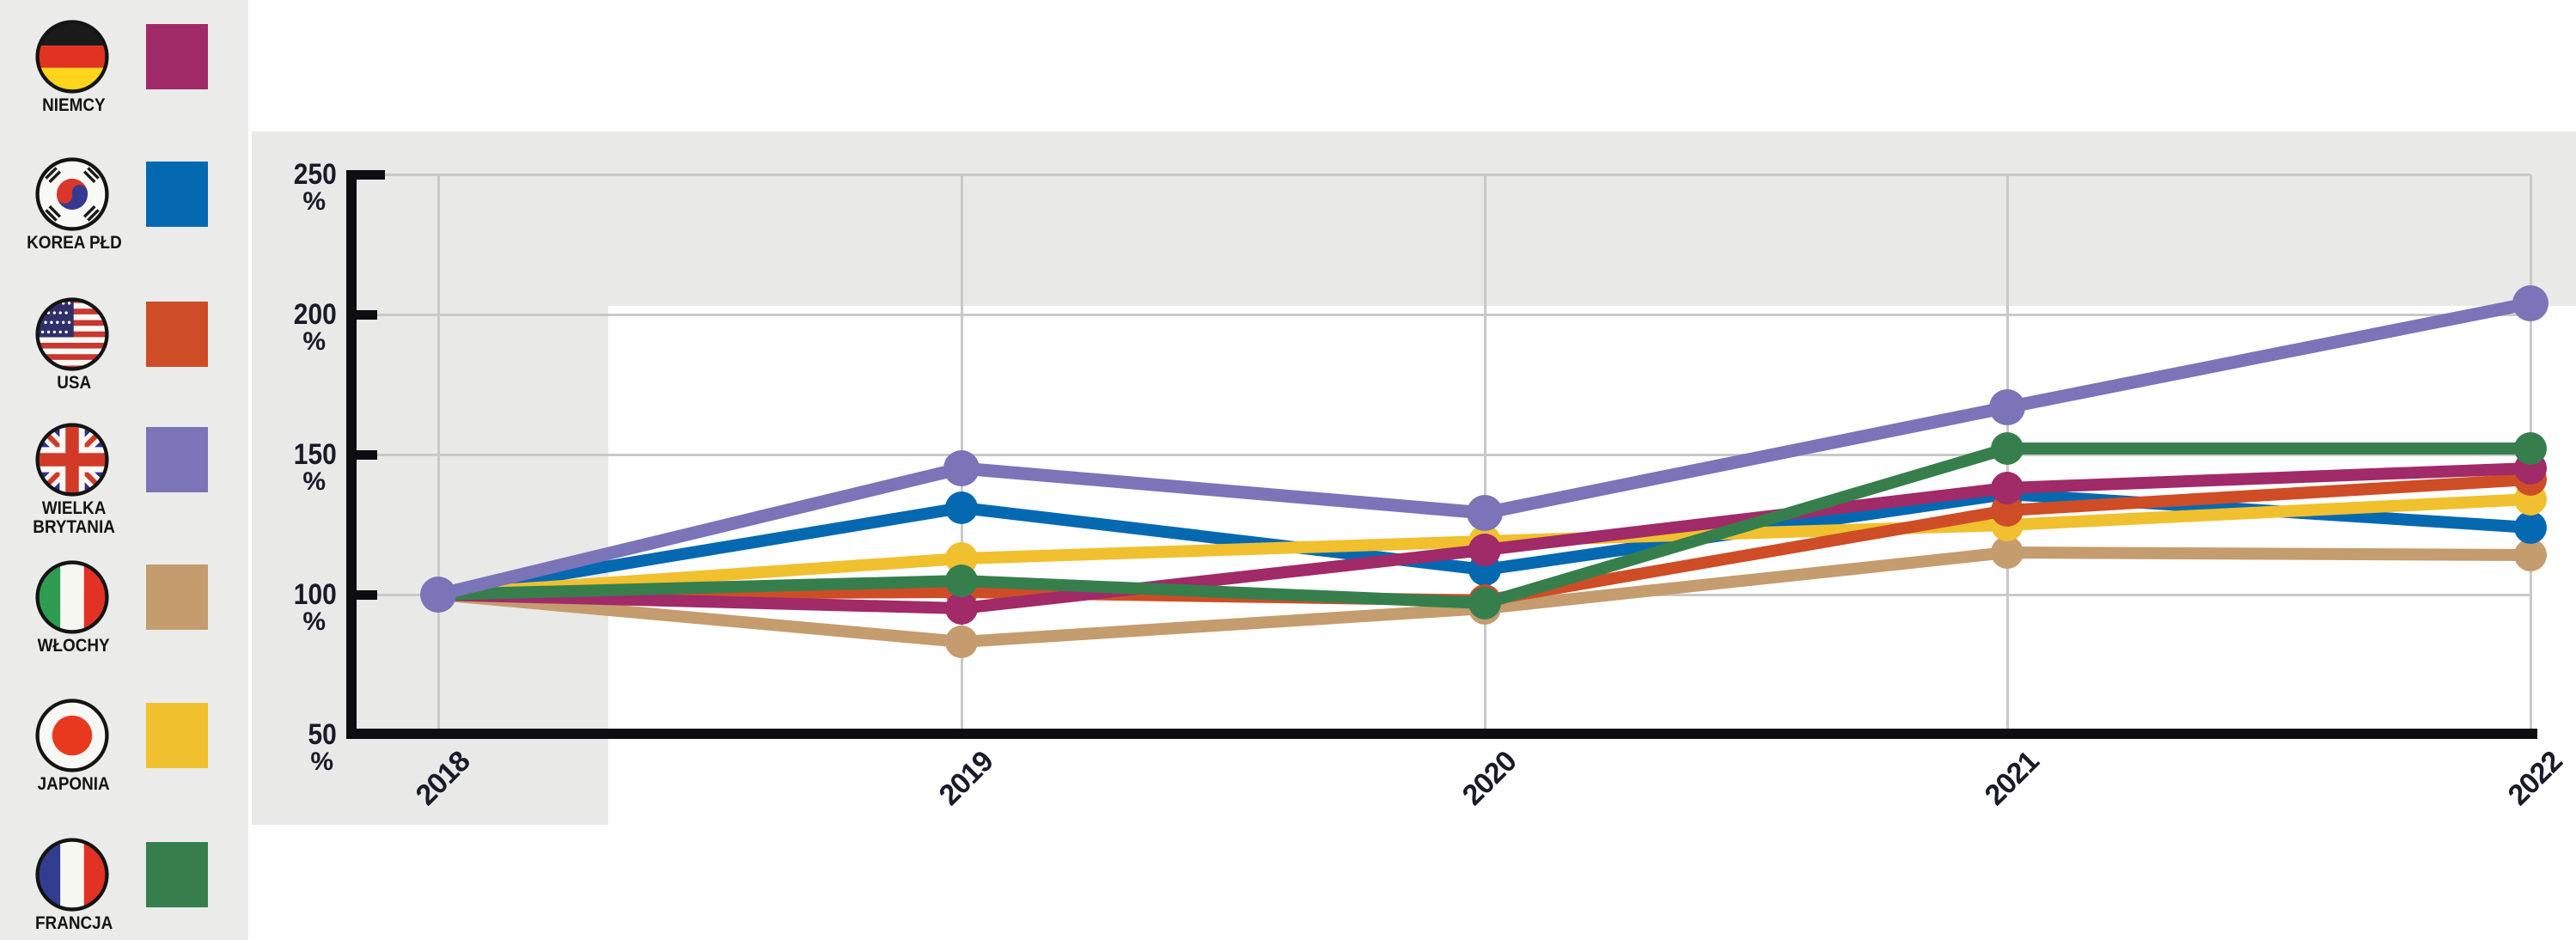  What do you see at coordinates (74, 383) in the screenshot?
I see `legend-label: USA` at bounding box center [74, 383].